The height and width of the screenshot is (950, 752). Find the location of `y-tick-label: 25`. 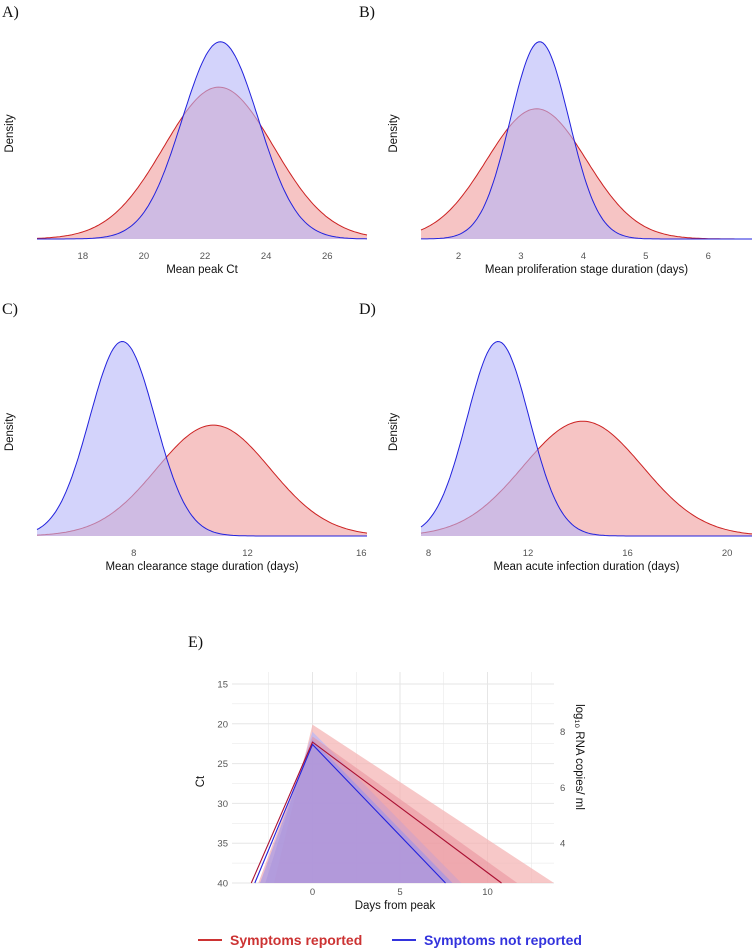

y-tick-label: 25 is located at coordinates (222, 764).